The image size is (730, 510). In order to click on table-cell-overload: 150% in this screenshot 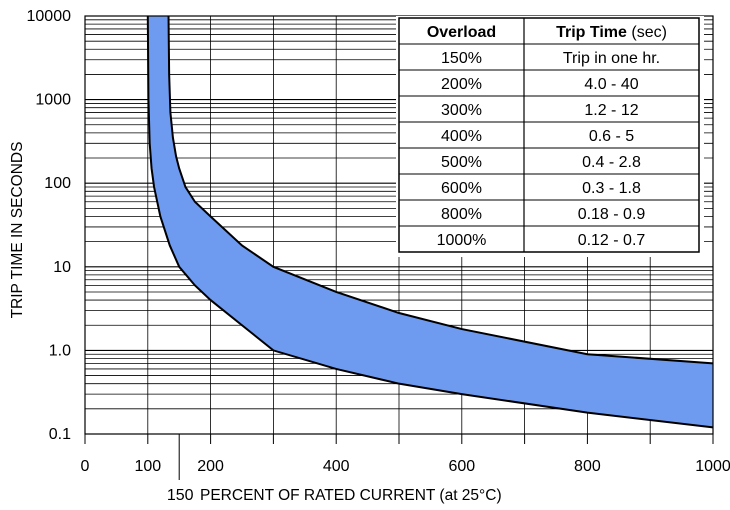, I will do `click(461, 58)`.